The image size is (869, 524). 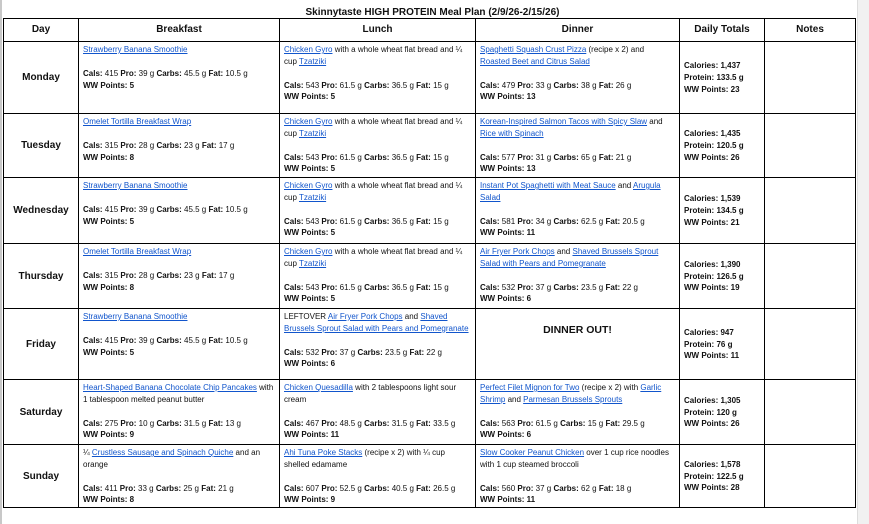 What do you see at coordinates (87, 452) in the screenshot?
I see `meal-text: ¼` at bounding box center [87, 452].